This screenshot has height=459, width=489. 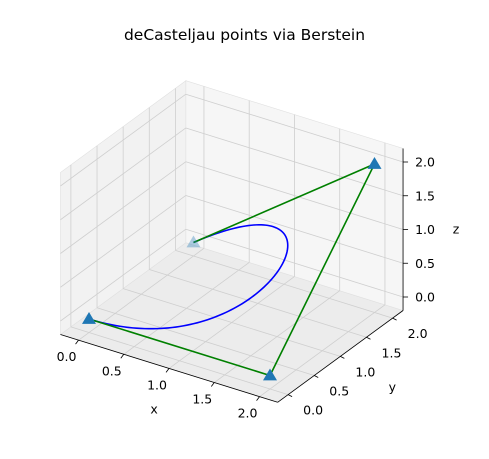 What do you see at coordinates (313, 410) in the screenshot?
I see `y-tick-label: 0.0` at bounding box center [313, 410].